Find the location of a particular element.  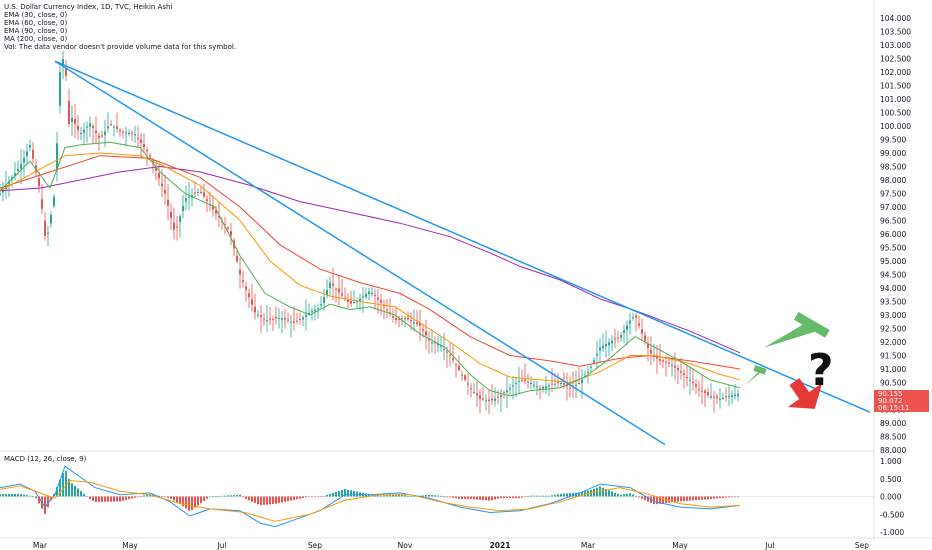

macd-axis: 1.000 0.500 0.000 -0.500 -1.000 is located at coordinates (892, 497).